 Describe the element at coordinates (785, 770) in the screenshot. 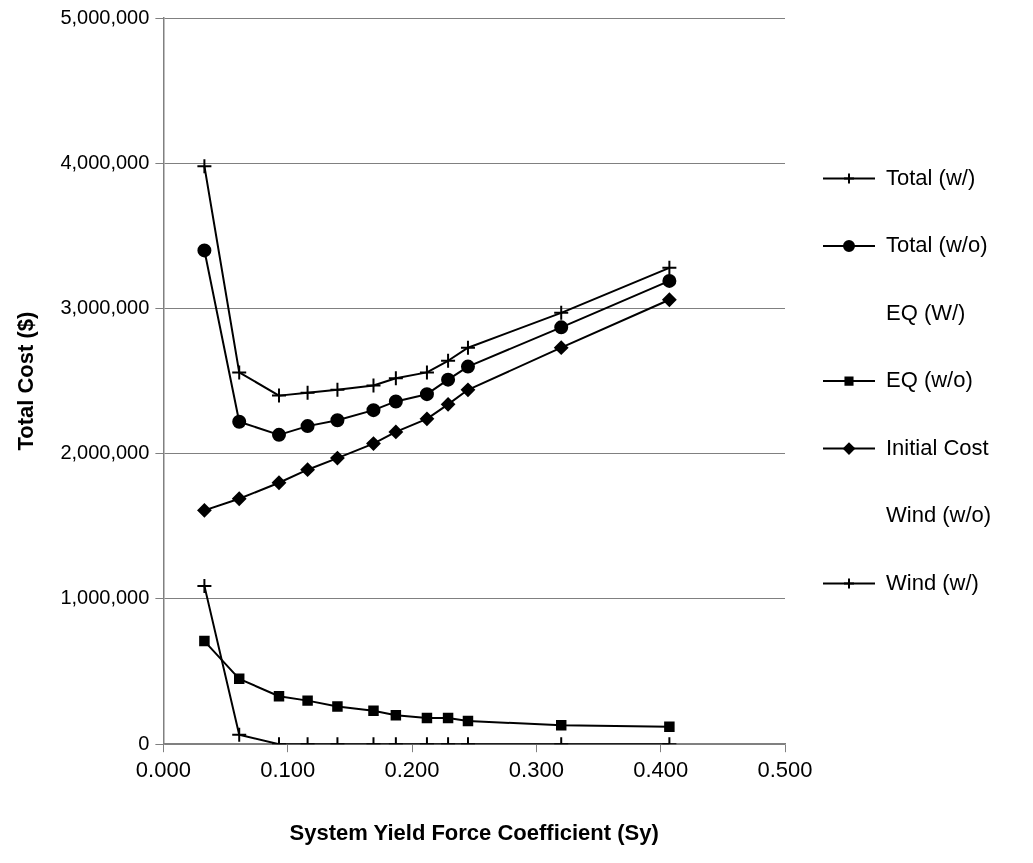

I see `x-tick-label: 0.500` at that location.